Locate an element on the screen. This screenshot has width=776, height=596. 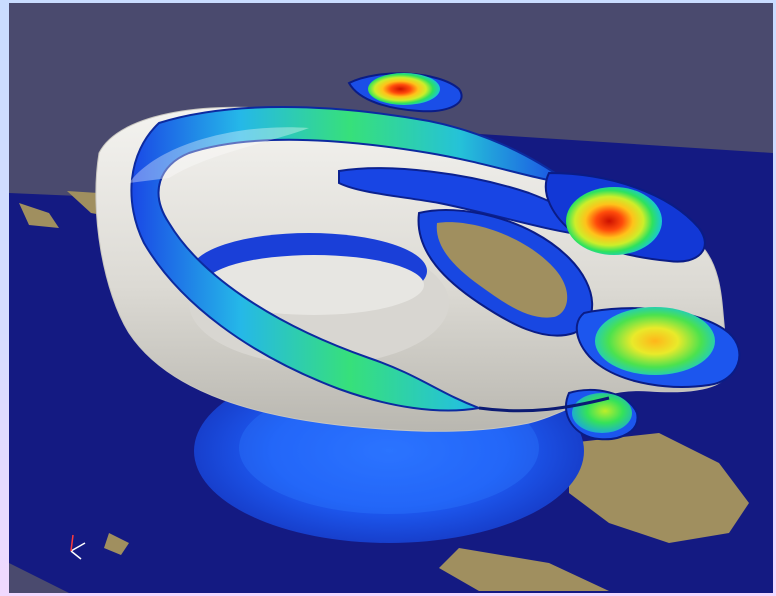
hot-spot-right is located at coordinates (614, 221).